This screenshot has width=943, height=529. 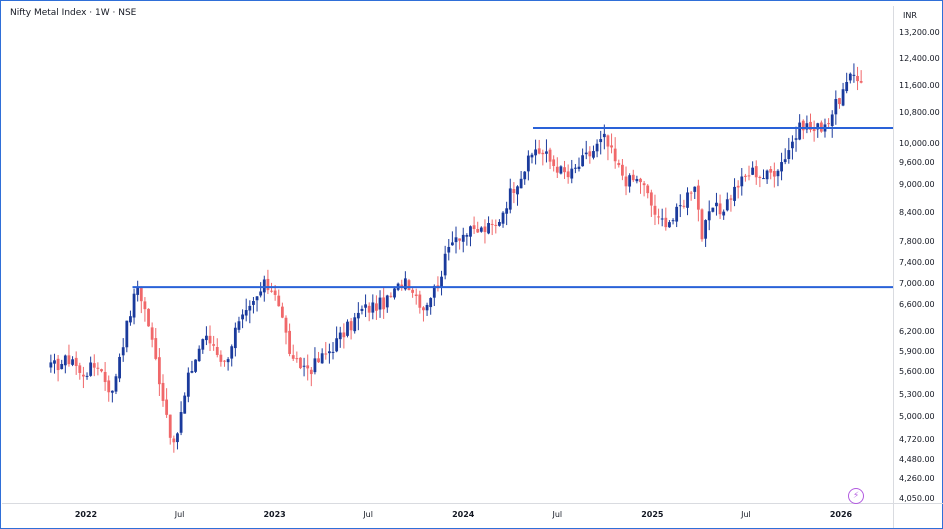 I want to click on y-tick-label: 10,800.00, so click(x=919, y=112).